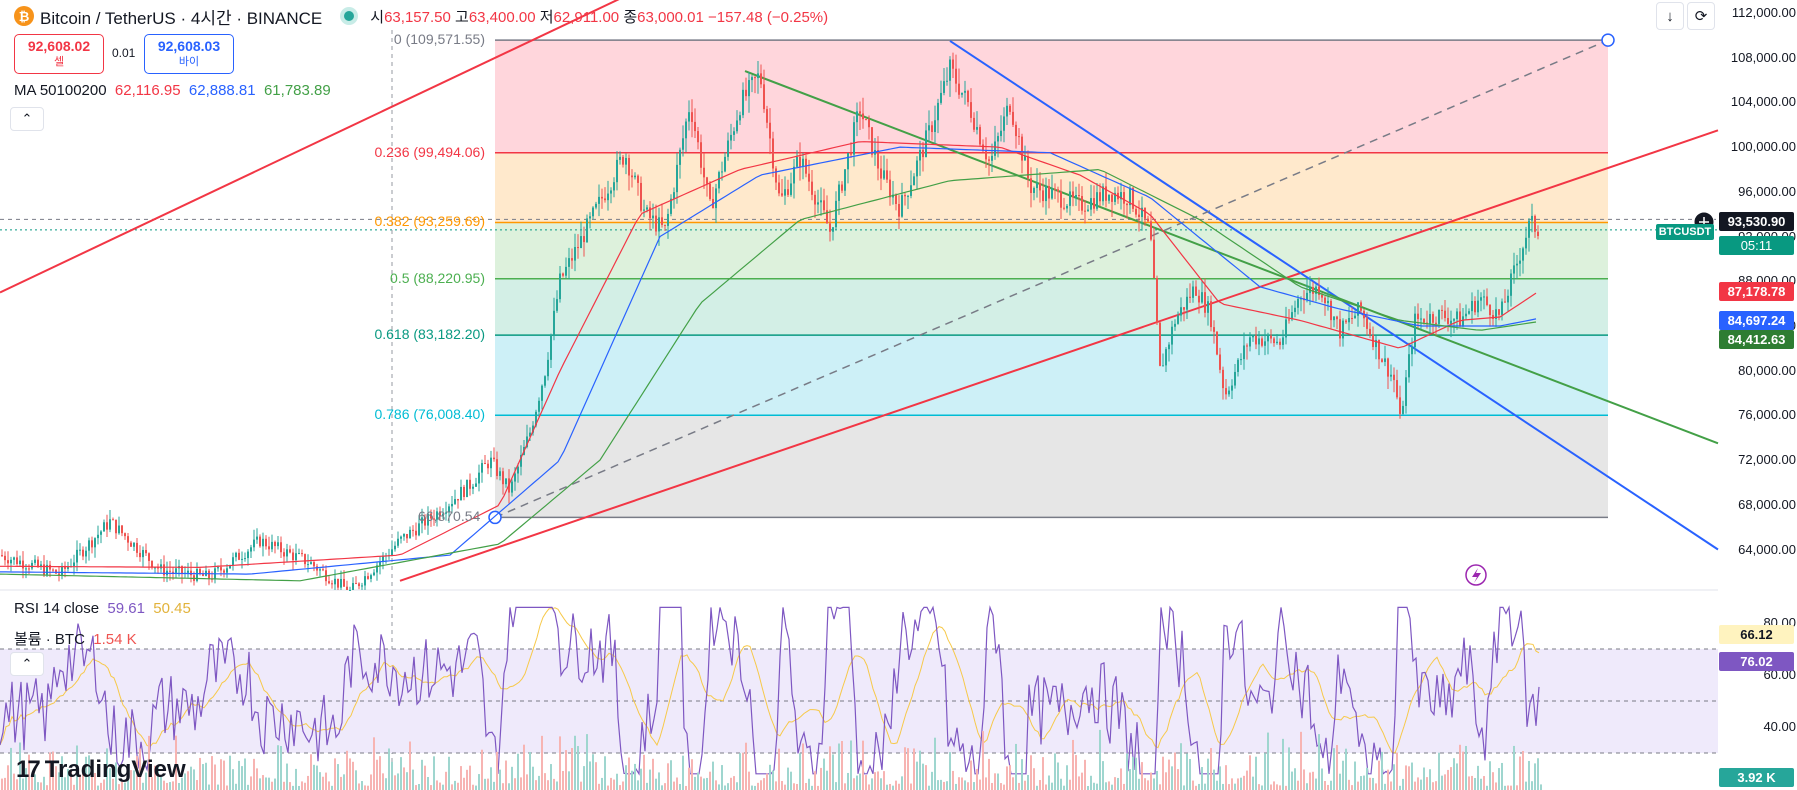 The width and height of the screenshot is (1797, 790). What do you see at coordinates (27, 664) in the screenshot?
I see `collapse-rsi-button: ⌃` at bounding box center [27, 664].